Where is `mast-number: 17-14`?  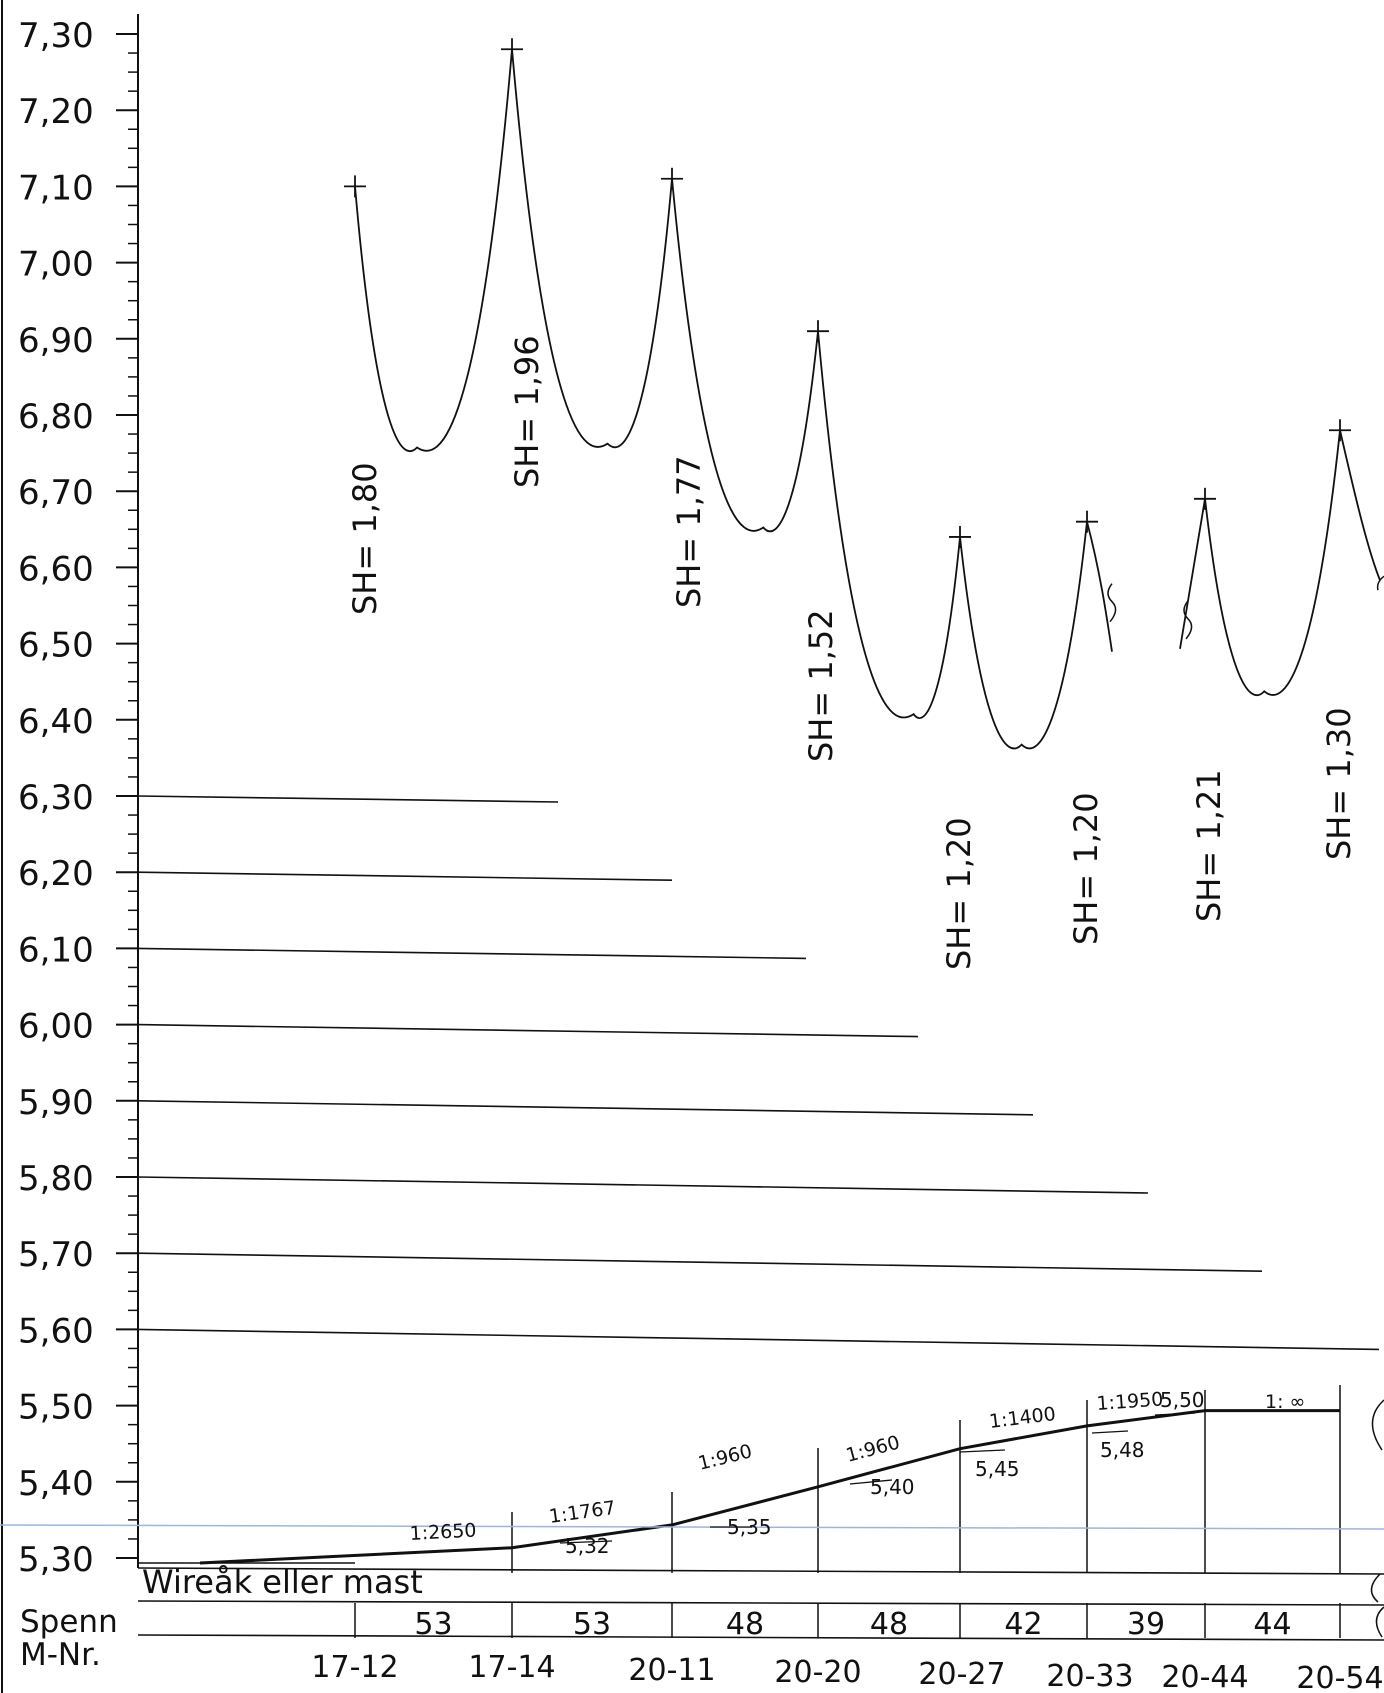 mast-number: 17-14 is located at coordinates (511, 1667).